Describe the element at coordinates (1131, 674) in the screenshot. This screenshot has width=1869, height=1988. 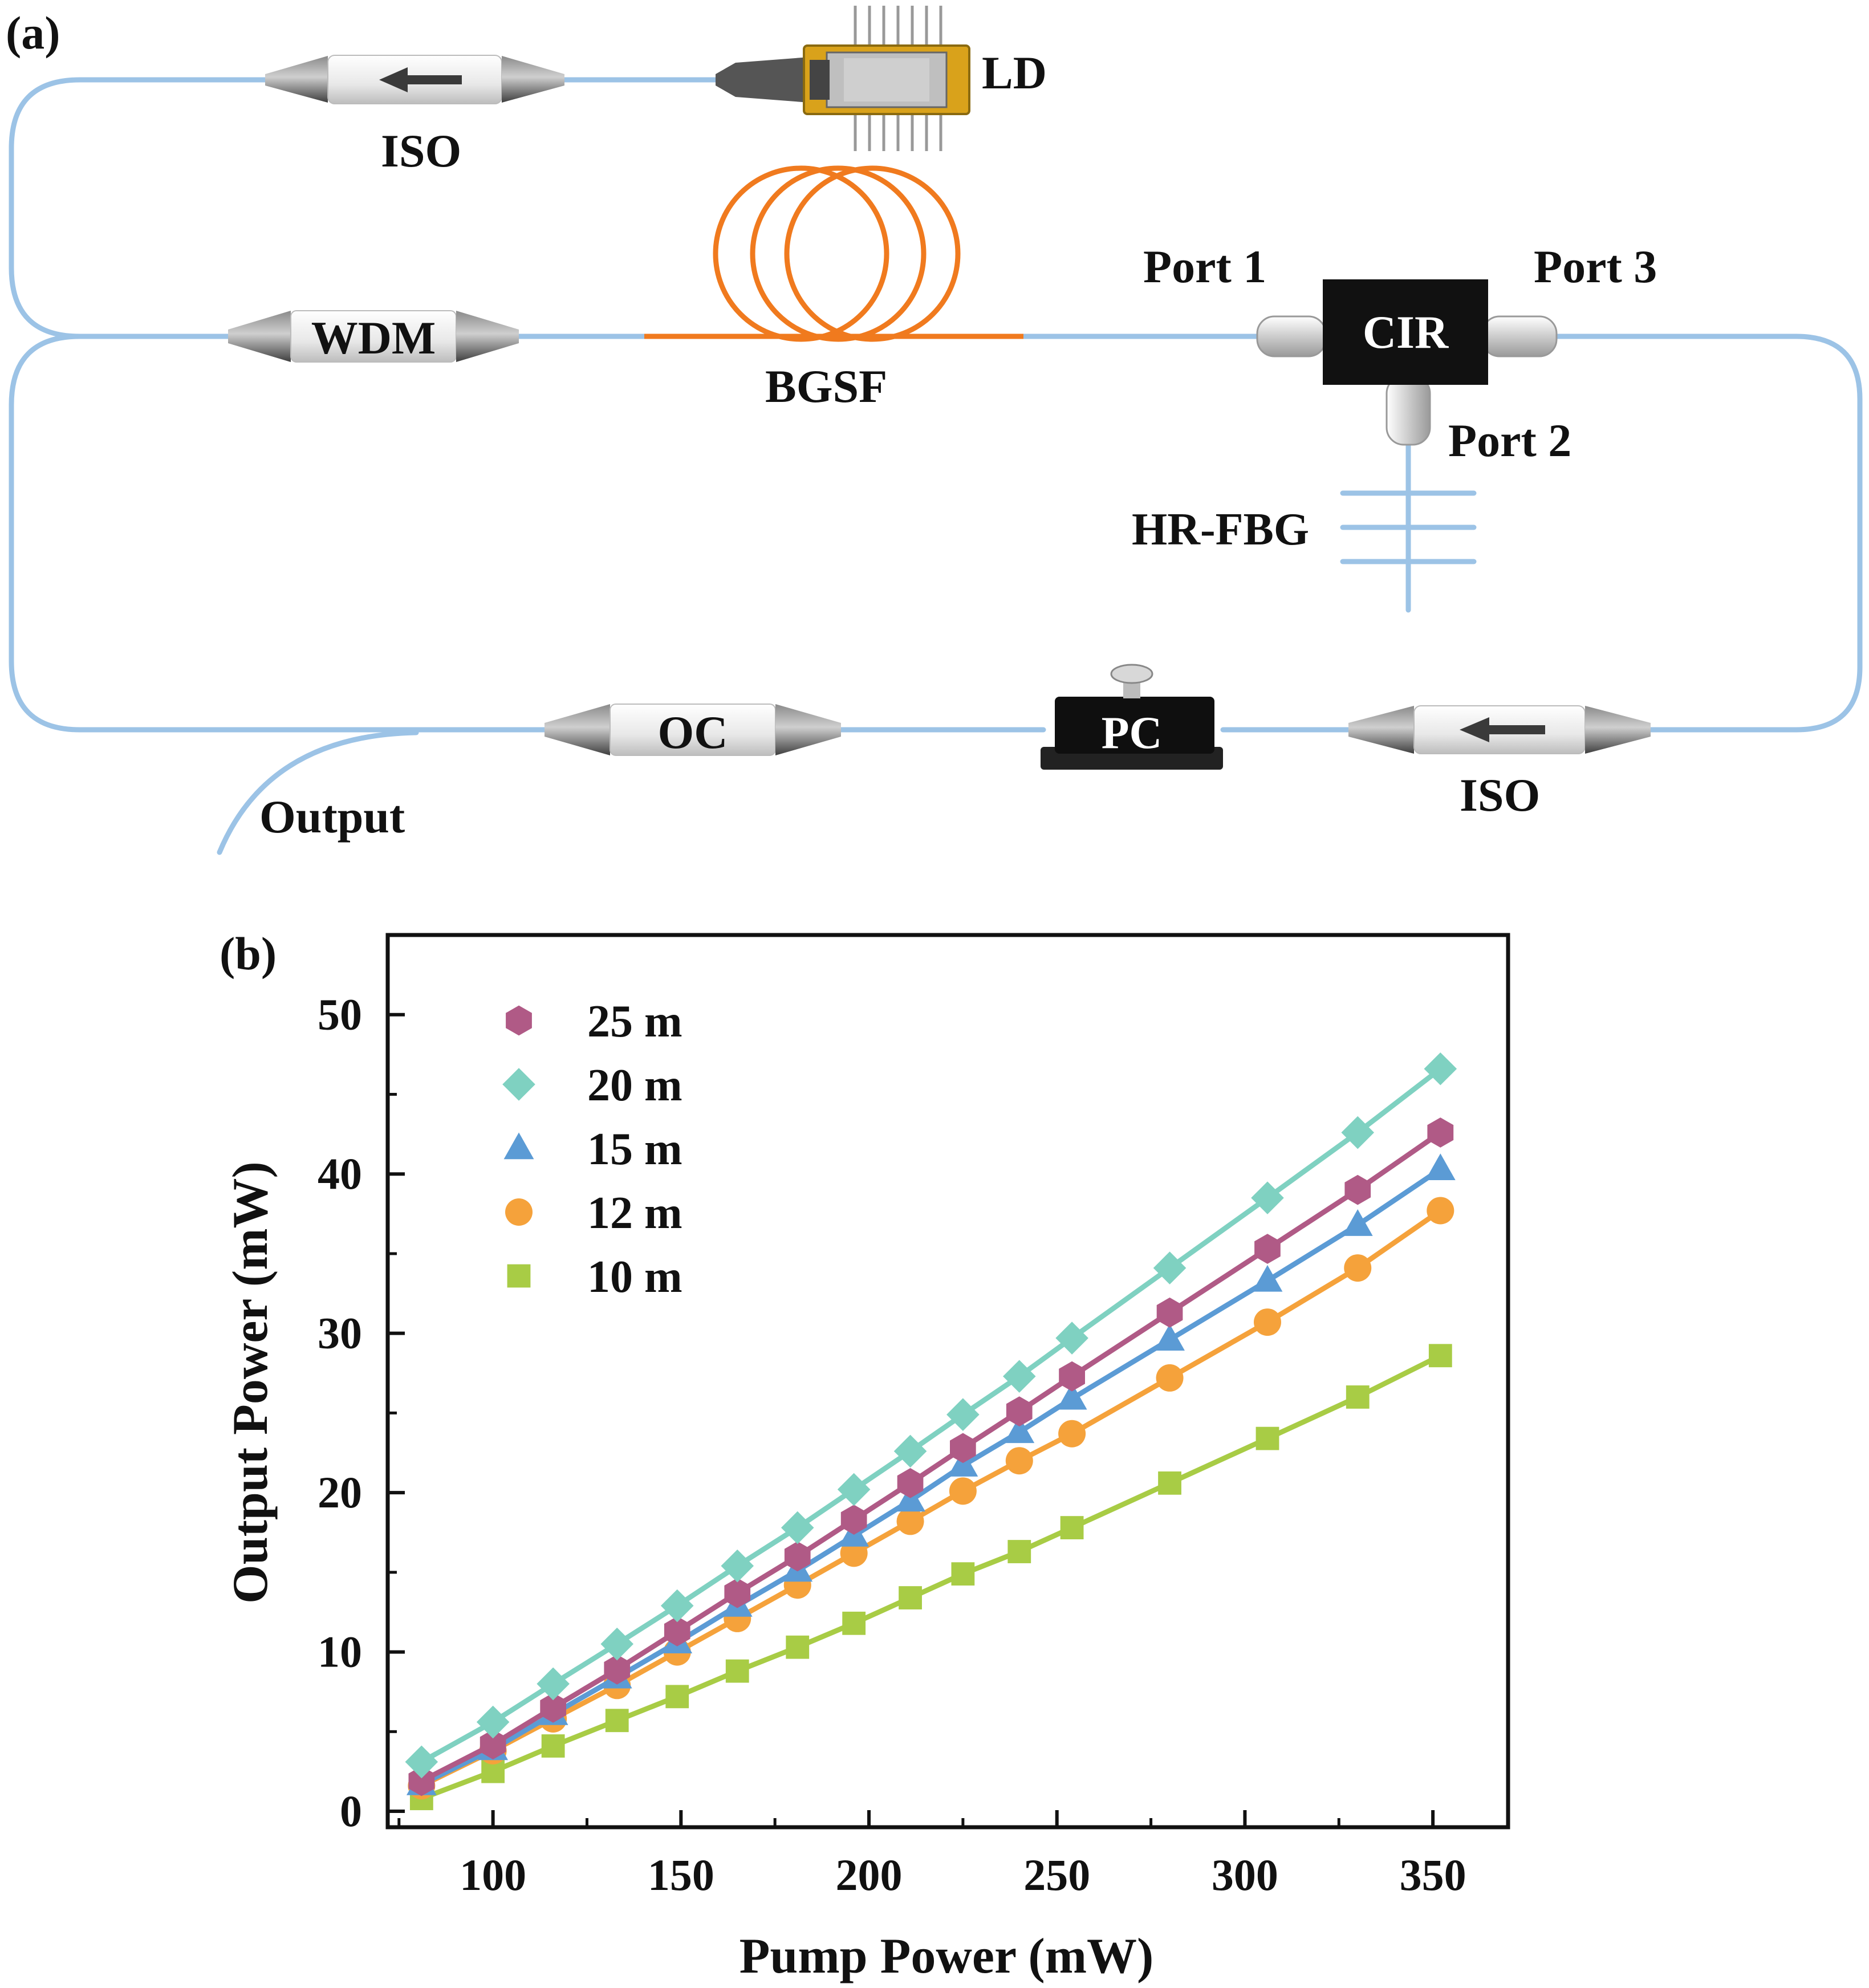
I see `pc-knob-icon` at that location.